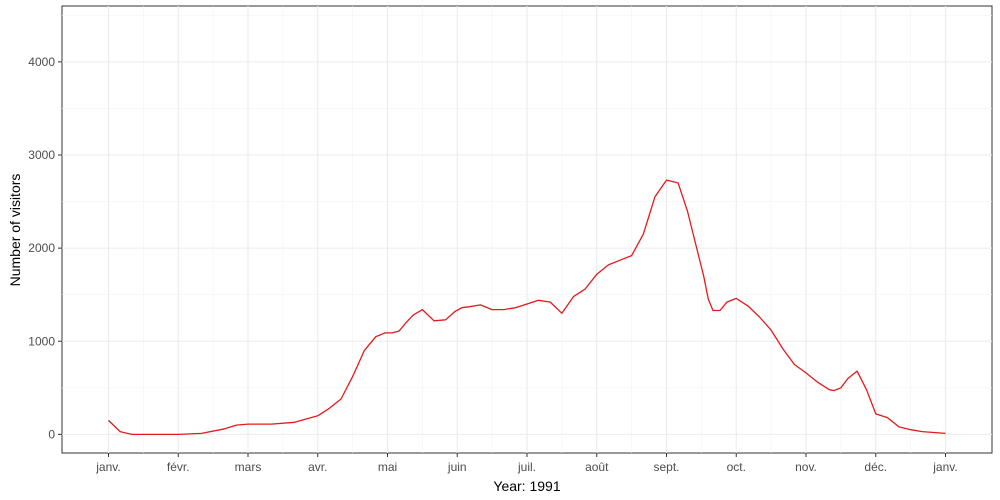 Image resolution: width=1000 pixels, height=500 pixels. Describe the element at coordinates (806, 467) in the screenshot. I see `x-tick-label: nov.` at that location.